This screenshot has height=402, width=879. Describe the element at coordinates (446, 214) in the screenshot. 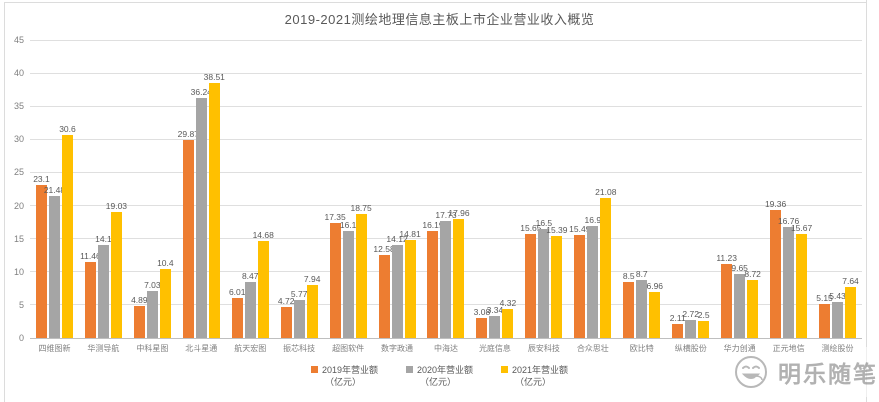

I see `bar-value-label: 17.73` at that location.